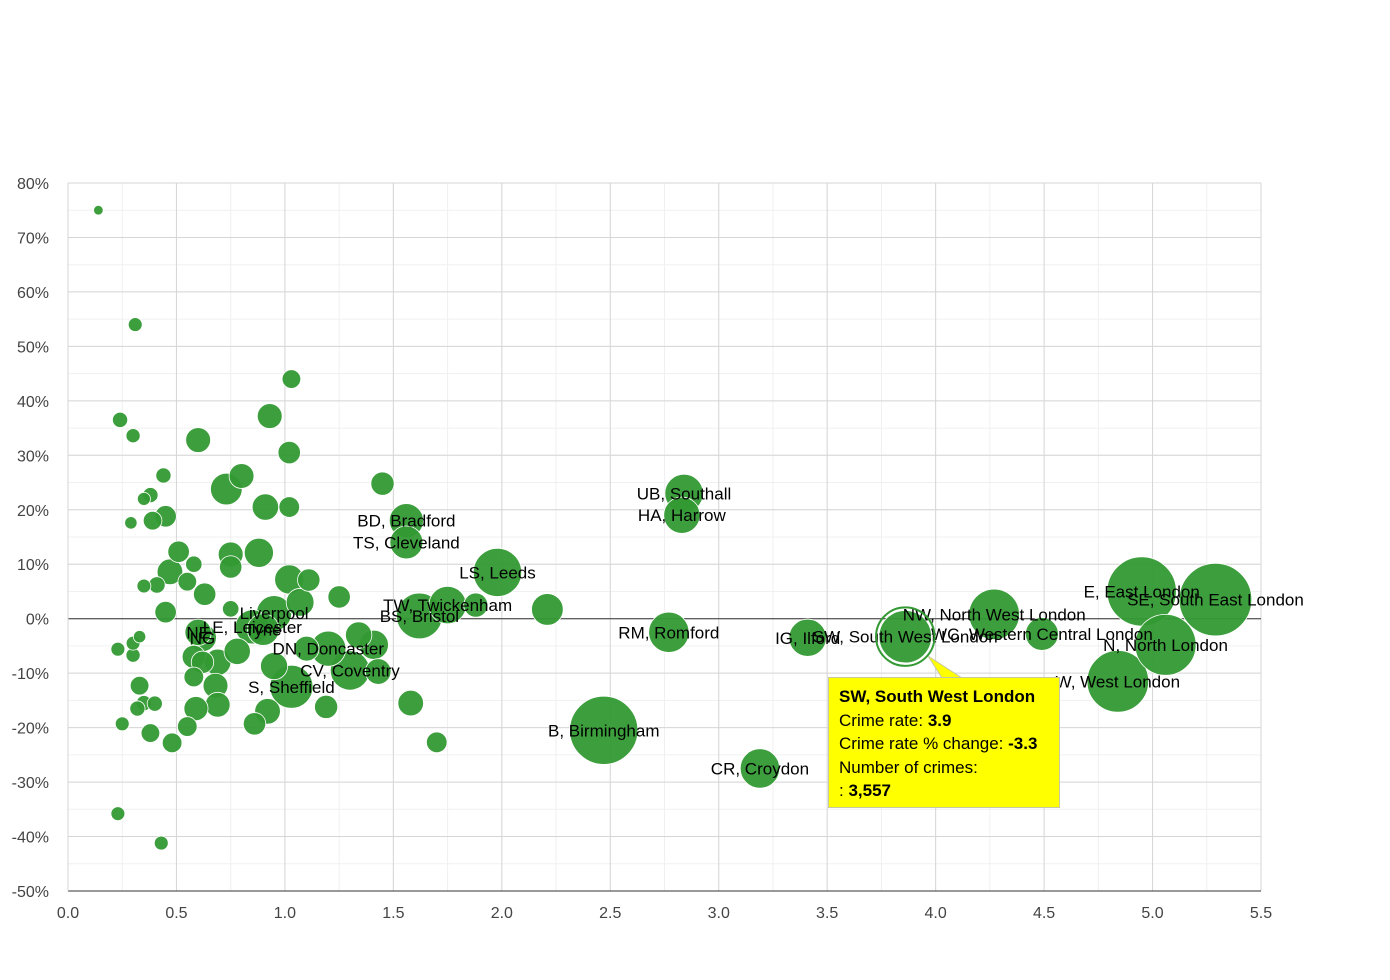 The width and height of the screenshot is (1390, 980). Describe the element at coordinates (30, 838) in the screenshot. I see `y-tick-label: -40%` at that location.